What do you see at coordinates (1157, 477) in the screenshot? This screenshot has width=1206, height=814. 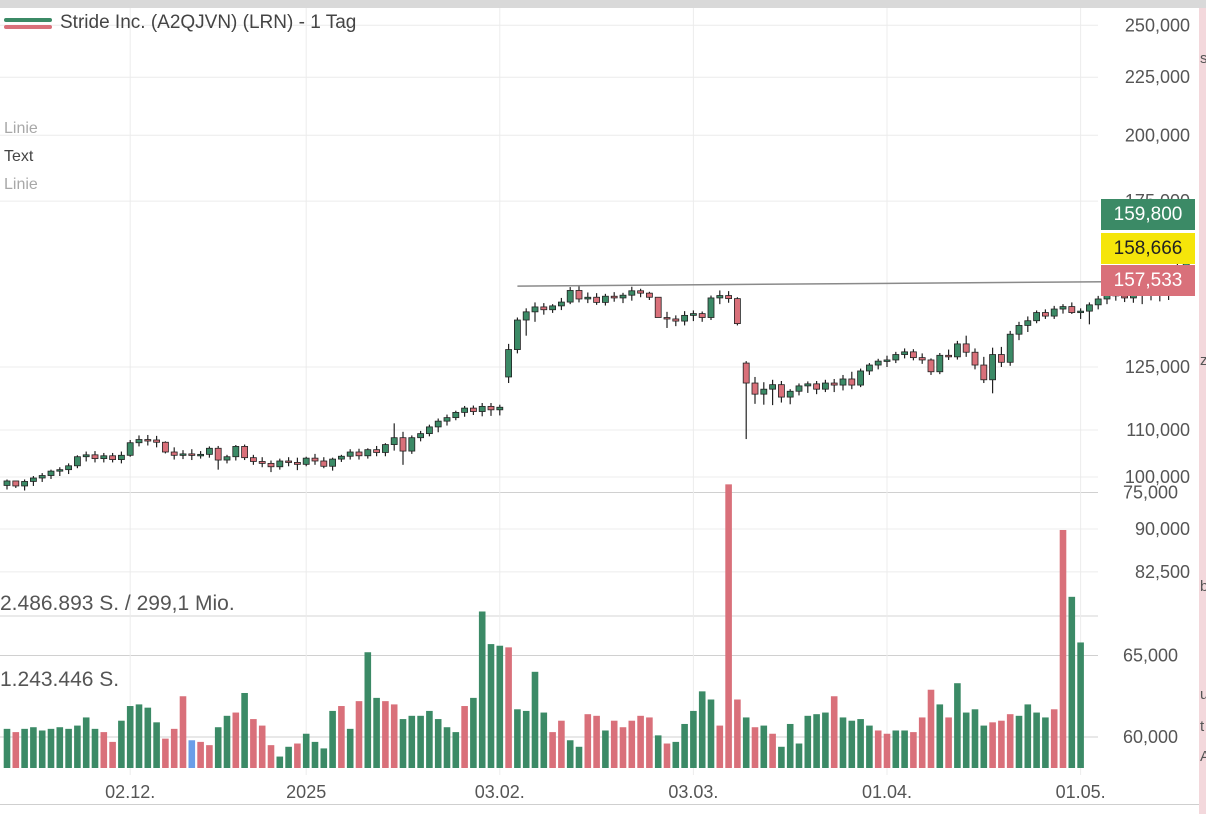 I see `y-tick-label: 100,000` at bounding box center [1157, 477].